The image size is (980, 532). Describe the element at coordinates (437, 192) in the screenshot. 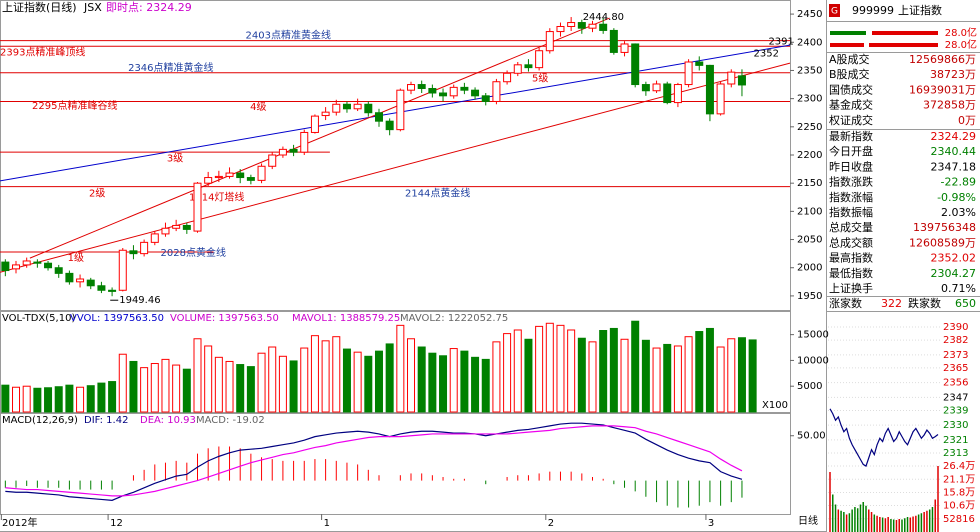

I see `annotation: 2144点黄金线` at that location.